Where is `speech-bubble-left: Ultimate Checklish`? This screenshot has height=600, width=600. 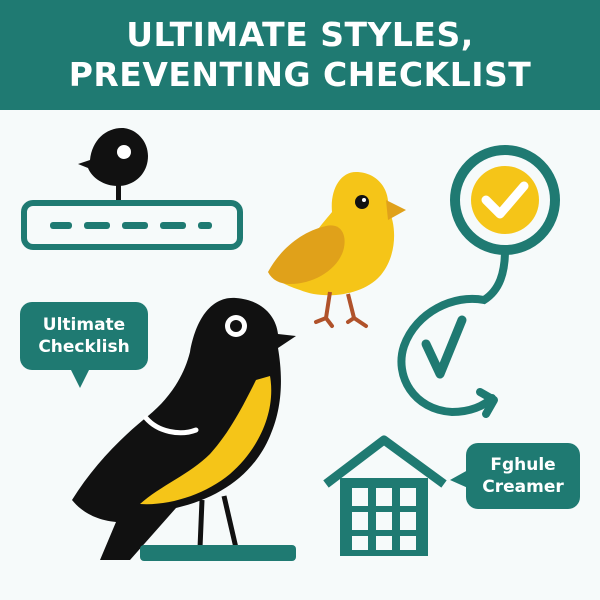 speech-bubble-left: Ultimate Checklish is located at coordinates (84, 336).